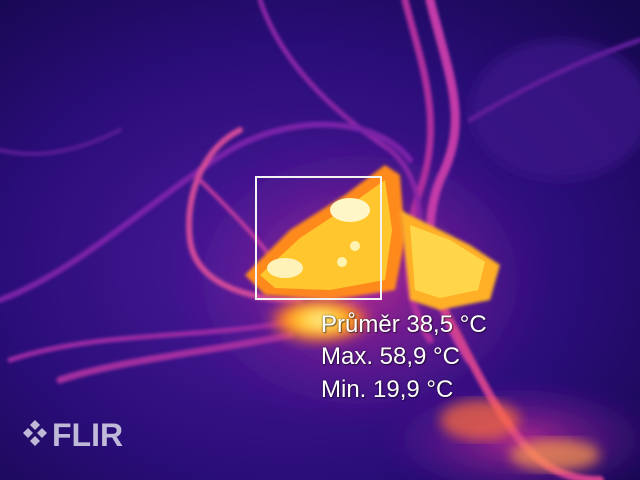 The image size is (640, 480). I want to click on flir-logo: FLIR, so click(73, 434).